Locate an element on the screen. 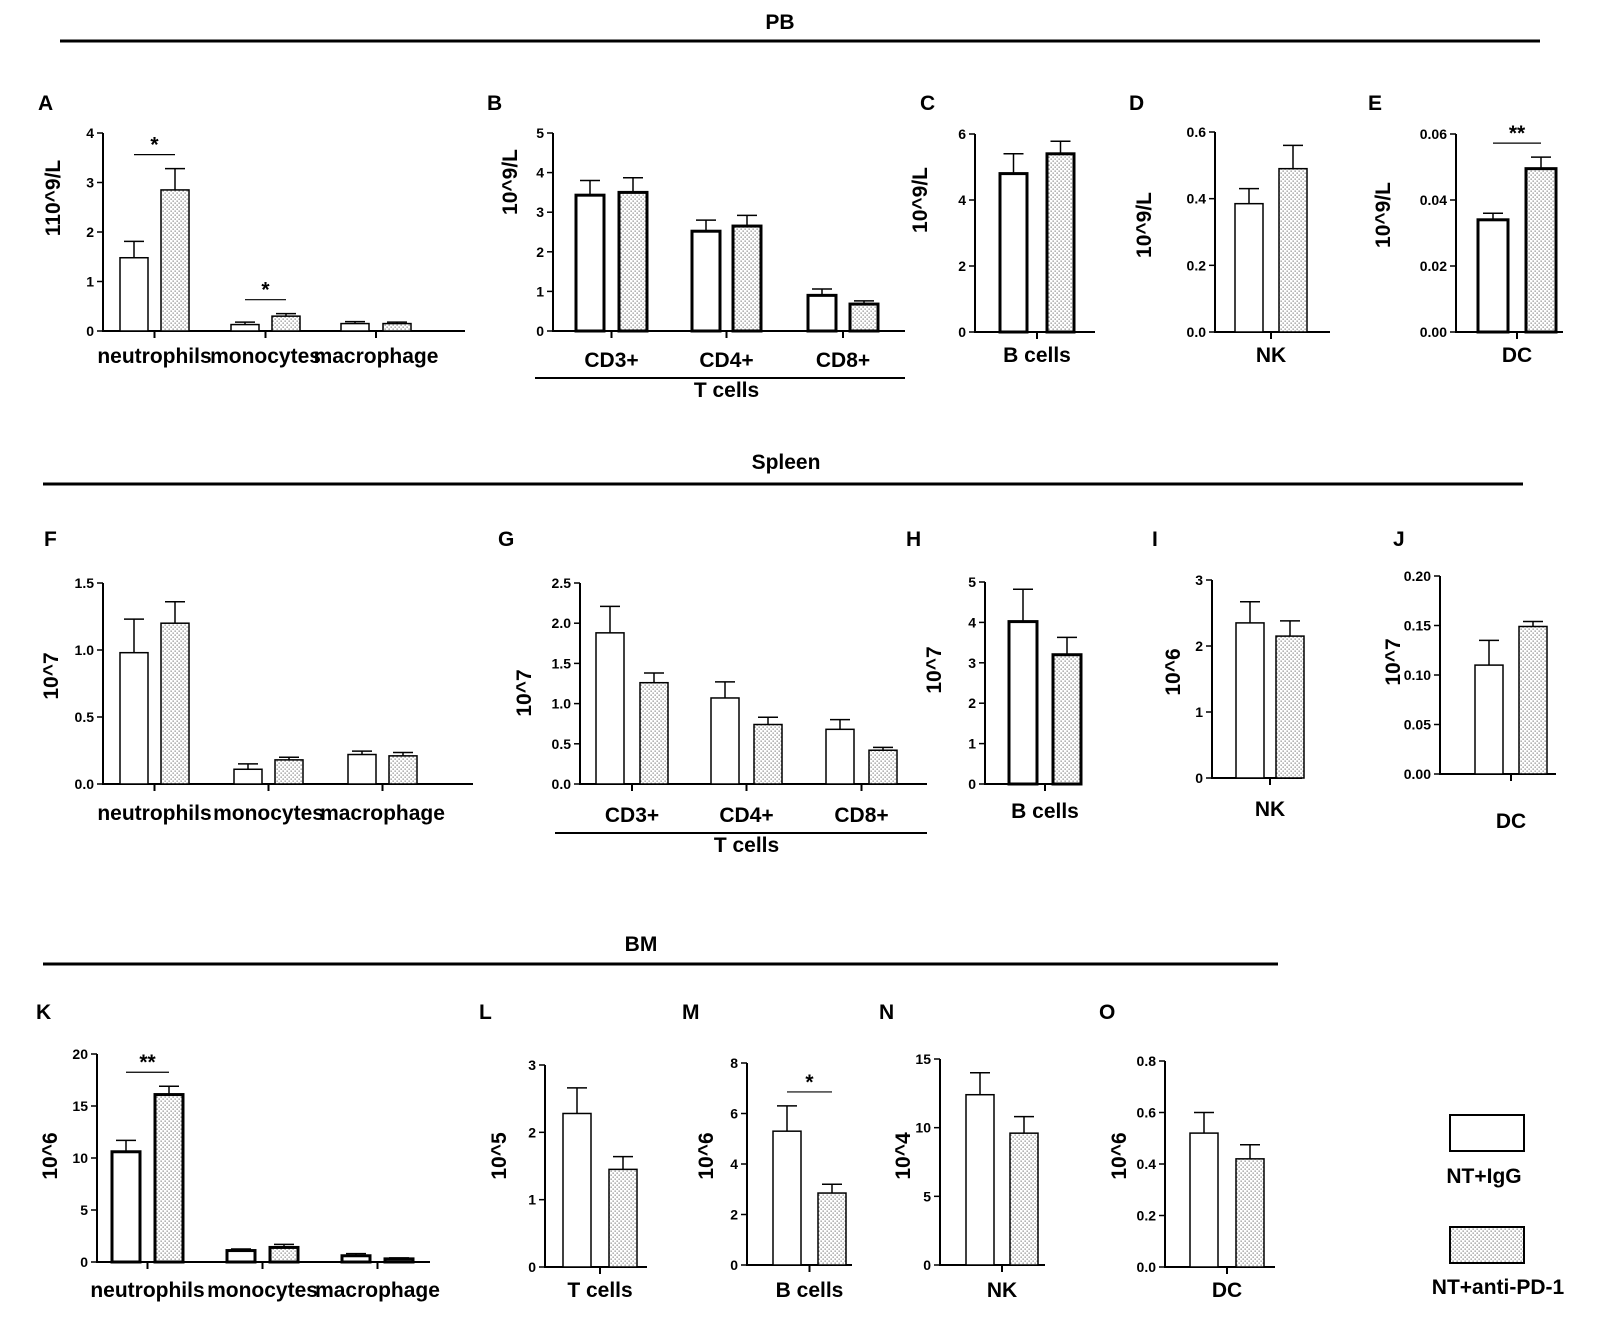 This screenshot has height=1327, width=1600. significance-marker: ** is located at coordinates (147, 1062).